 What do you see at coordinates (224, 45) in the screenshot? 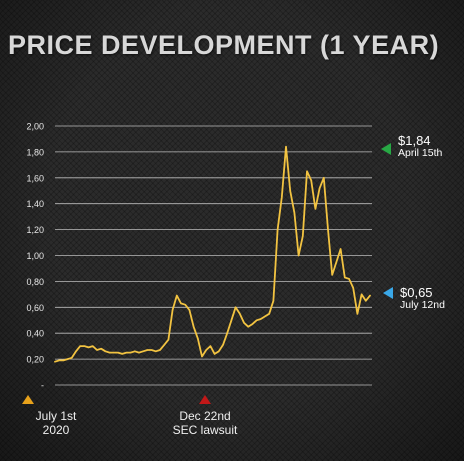
I see `page-title: PRICE DEVELOPMENT (1 YEAR)` at bounding box center [224, 45].